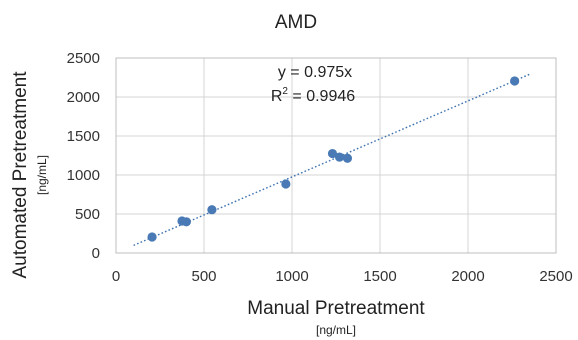 This screenshot has height=340, width=578. Describe the element at coordinates (336, 330) in the screenshot. I see `x-axis-unit: [ng/mL]` at that location.